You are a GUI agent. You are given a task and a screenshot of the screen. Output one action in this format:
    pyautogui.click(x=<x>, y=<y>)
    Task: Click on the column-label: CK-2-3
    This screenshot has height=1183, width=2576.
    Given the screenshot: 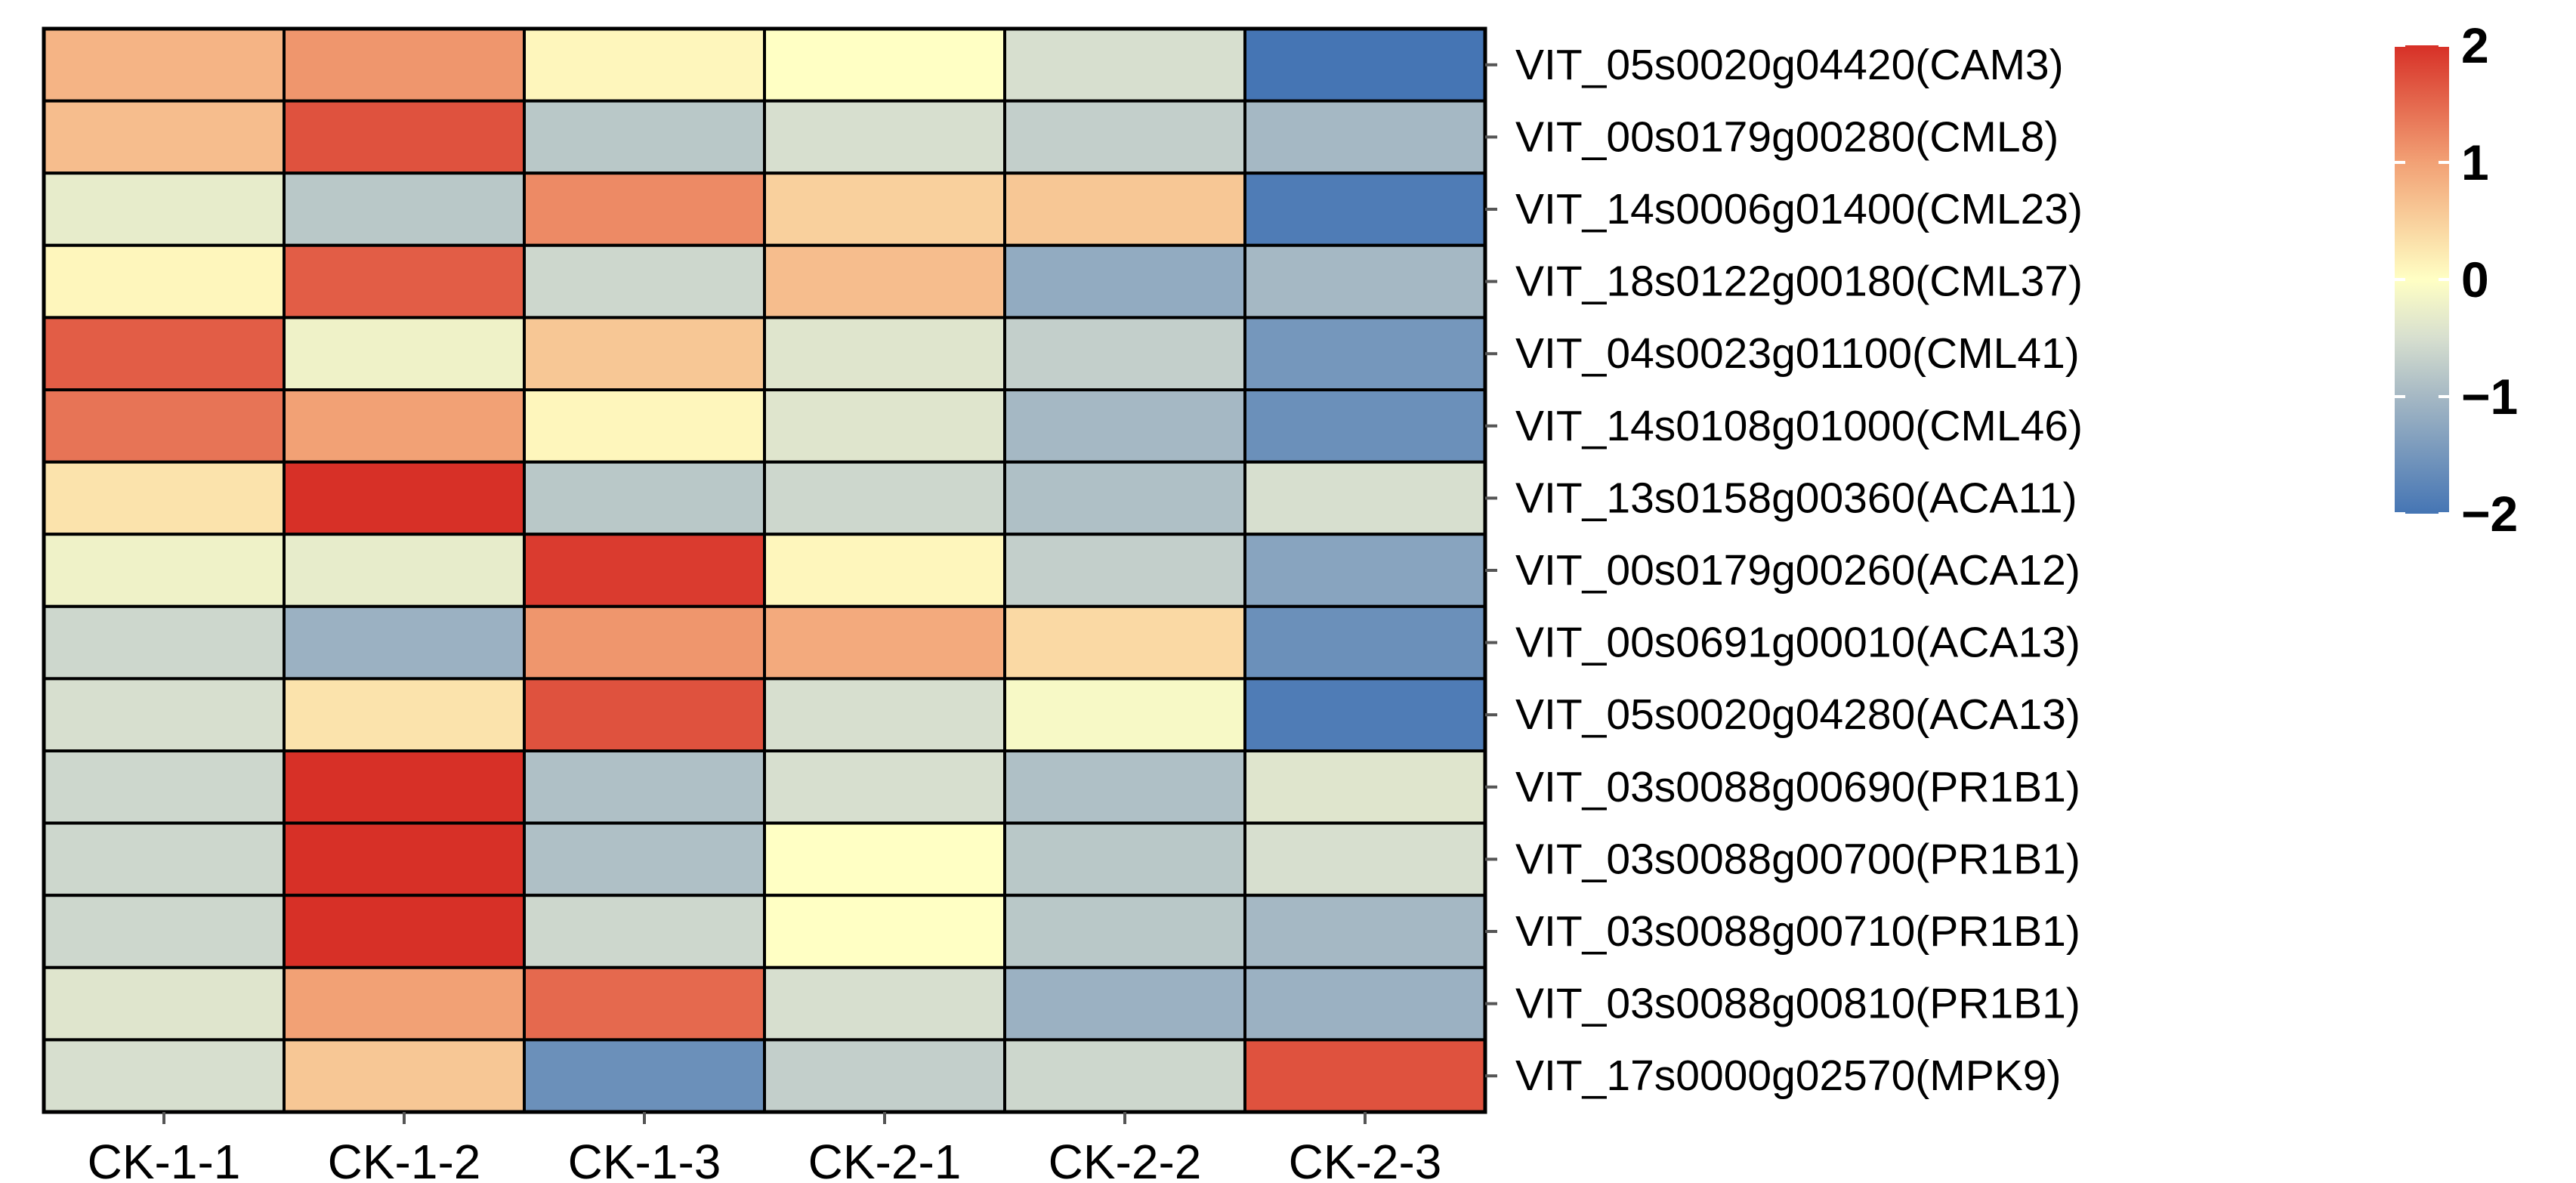 What is the action you would take?
    pyautogui.click(x=1365, y=1157)
    